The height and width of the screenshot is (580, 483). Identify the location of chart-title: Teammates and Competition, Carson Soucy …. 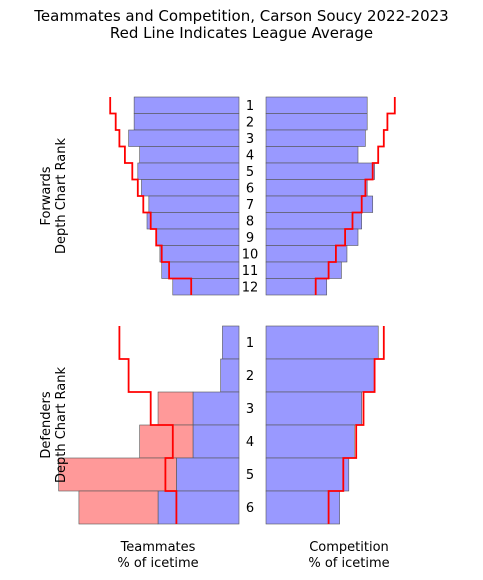
(241, 16).